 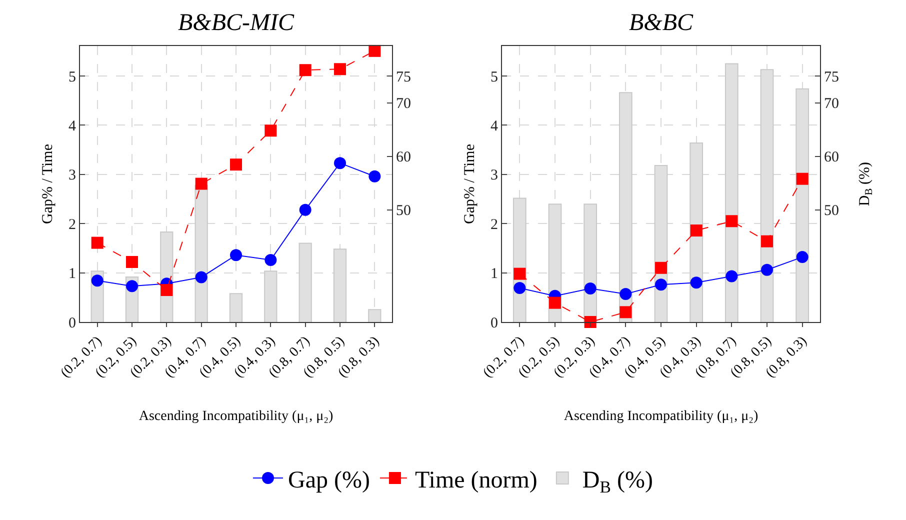 What do you see at coordinates (476, 480) in the screenshot?
I see `legend-label: Time (norm)` at bounding box center [476, 480].